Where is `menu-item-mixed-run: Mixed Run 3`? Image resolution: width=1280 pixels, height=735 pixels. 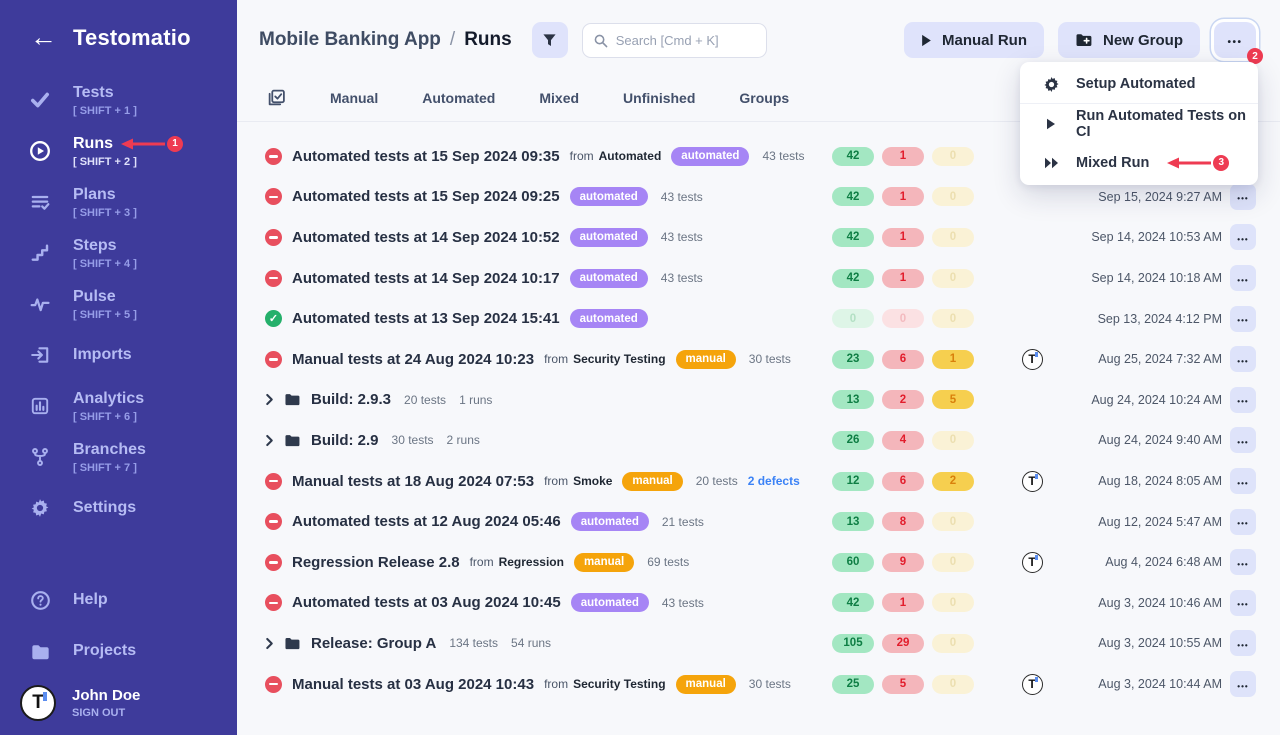
menu-item-mixed-run: Mixed Run 3 is located at coordinates (1139, 162).